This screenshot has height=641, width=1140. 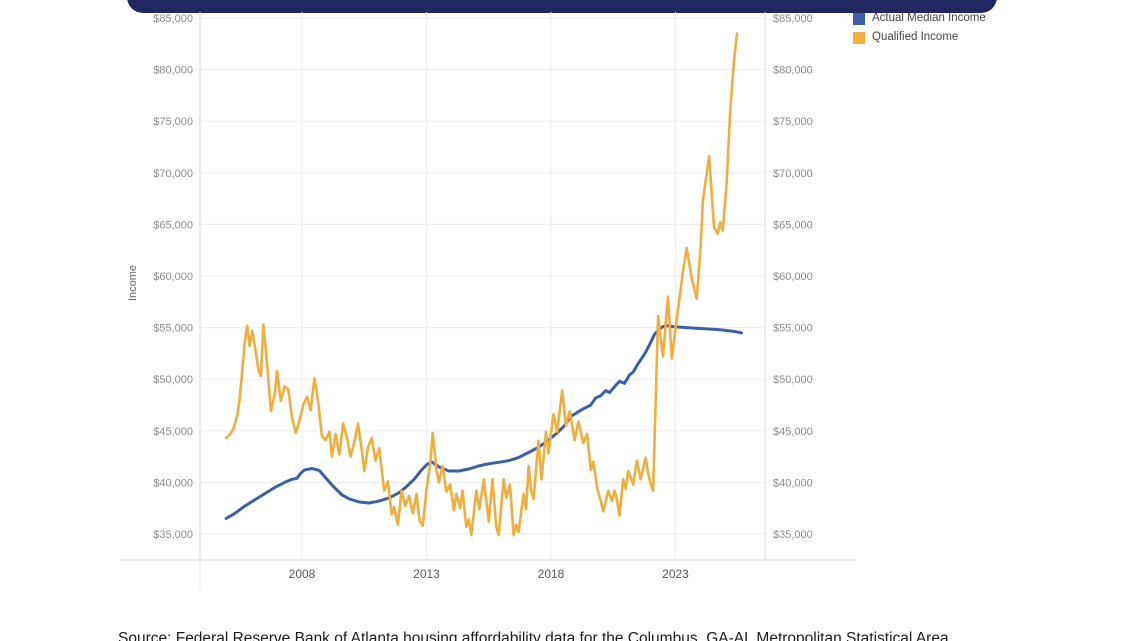 What do you see at coordinates (426, 574) in the screenshot?
I see `x-tick-label: 2013` at bounding box center [426, 574].